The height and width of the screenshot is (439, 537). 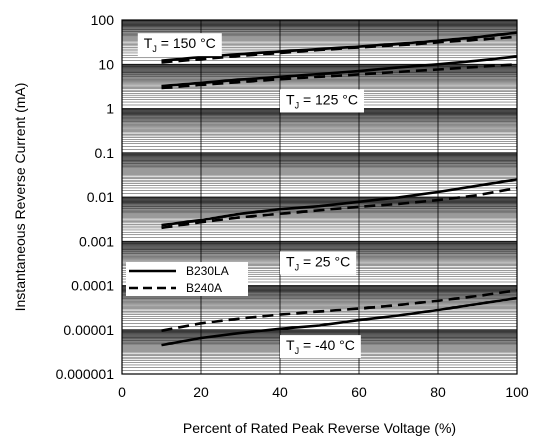 I want to click on x-tick-labels: 0 20 40 60 80 100, so click(x=323, y=392).